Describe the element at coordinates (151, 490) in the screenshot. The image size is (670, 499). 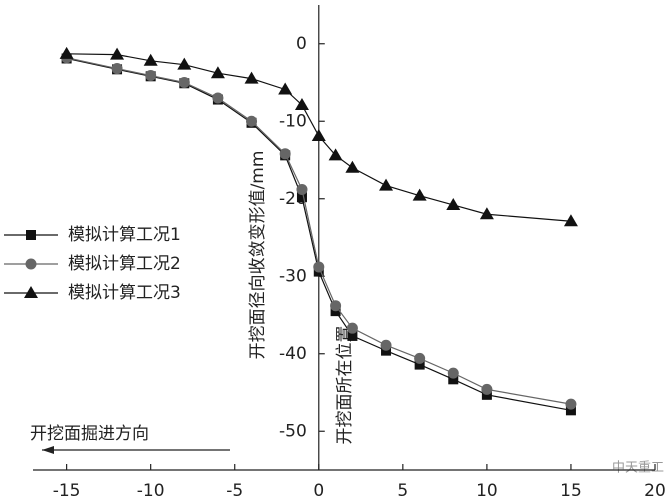
I see `x-tick-label: -10` at that location.